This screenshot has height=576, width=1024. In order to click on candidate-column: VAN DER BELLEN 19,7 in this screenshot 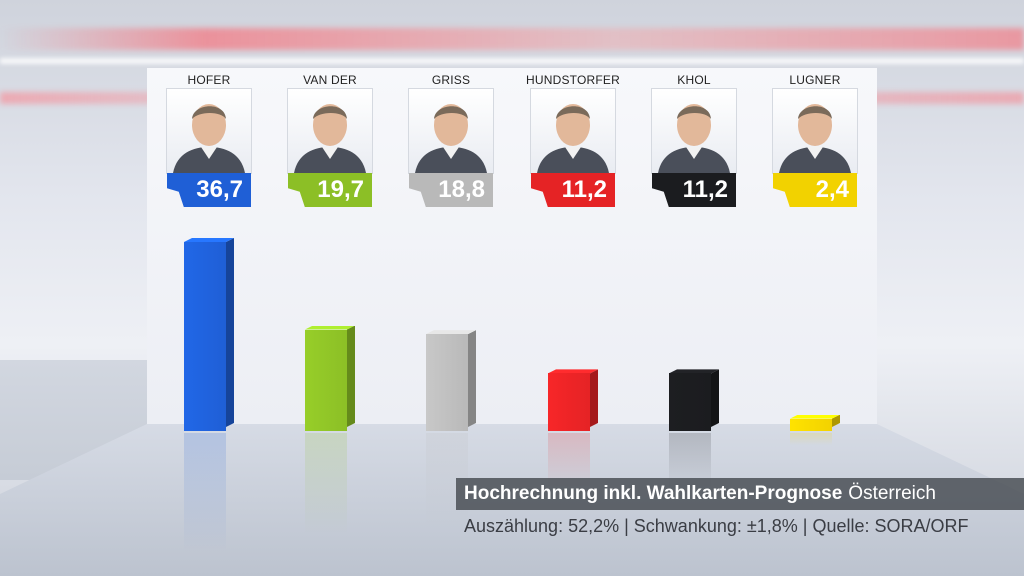, I will do `click(330, 139)`.